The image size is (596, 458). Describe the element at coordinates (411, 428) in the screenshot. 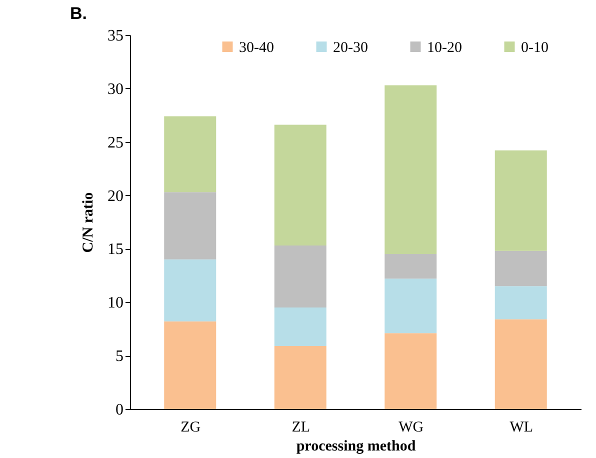

I see `x-tick-label: WG` at that location.